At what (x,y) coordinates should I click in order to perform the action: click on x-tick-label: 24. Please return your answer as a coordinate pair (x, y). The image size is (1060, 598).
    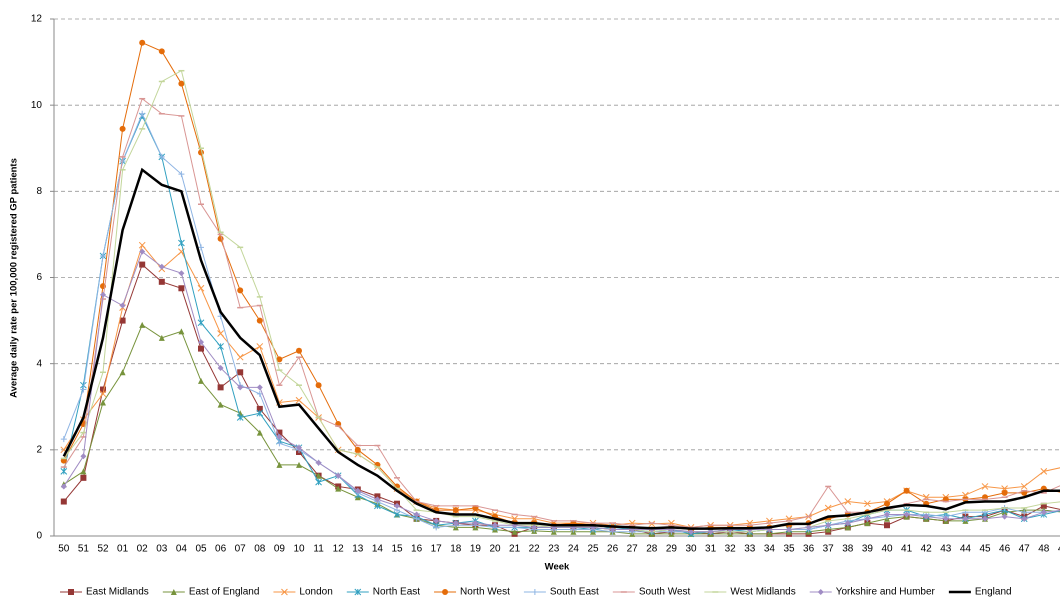
    Looking at the image, I should click on (574, 549).